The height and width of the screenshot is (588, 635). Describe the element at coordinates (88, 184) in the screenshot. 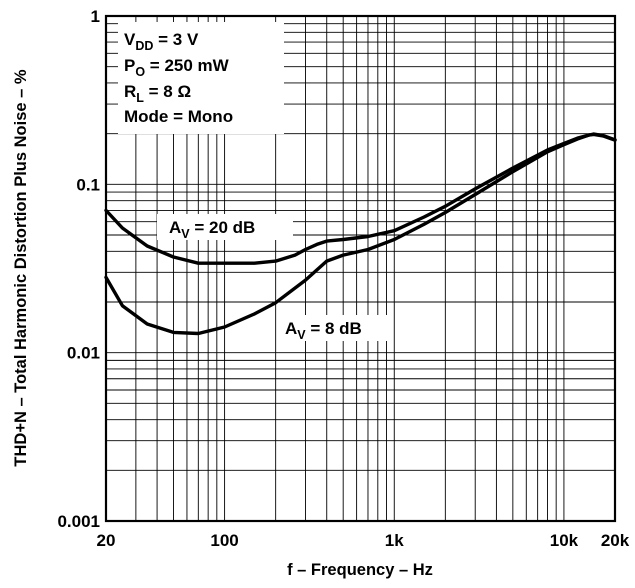

I see `y-tick-label: 0.1` at that location.